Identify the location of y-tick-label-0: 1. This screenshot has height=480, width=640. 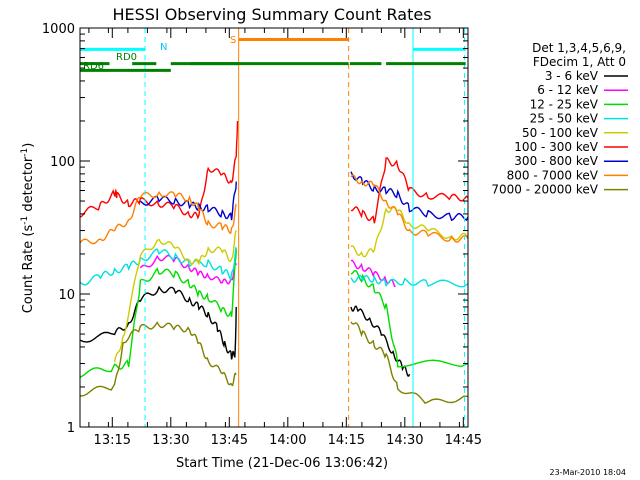
(71, 428).